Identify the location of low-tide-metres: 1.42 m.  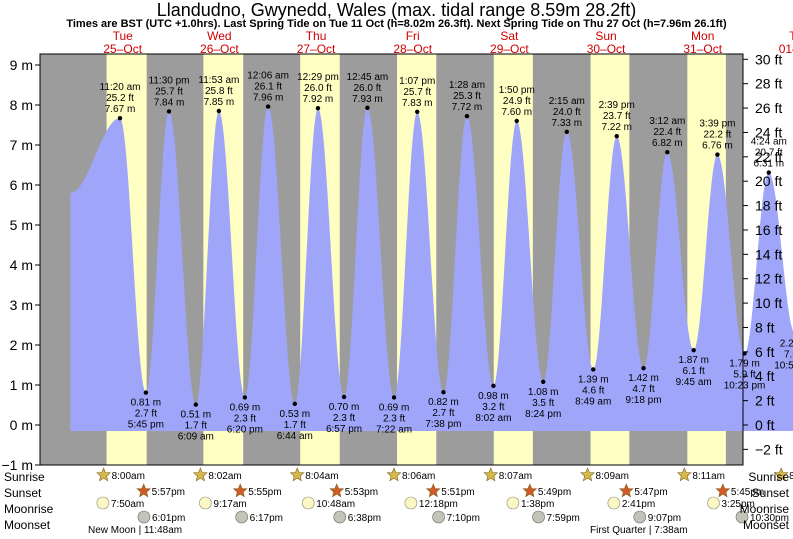
(643, 378).